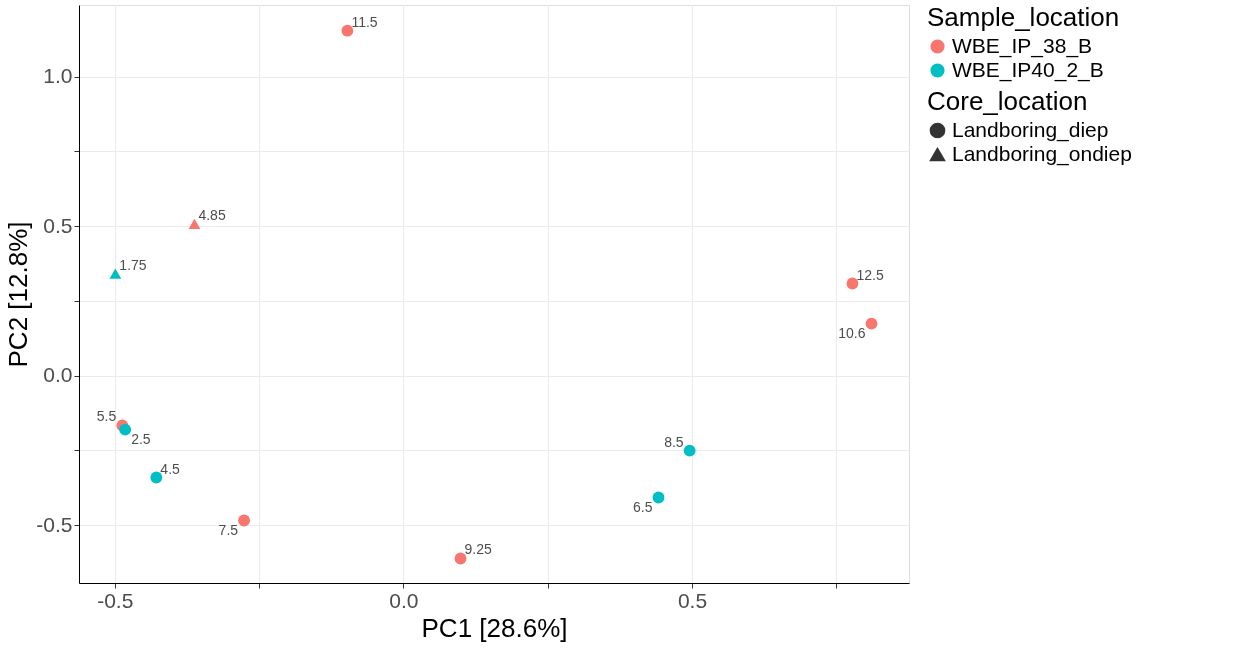 The height and width of the screenshot is (660, 1242). I want to click on annotation: 11.5, so click(364, 21).